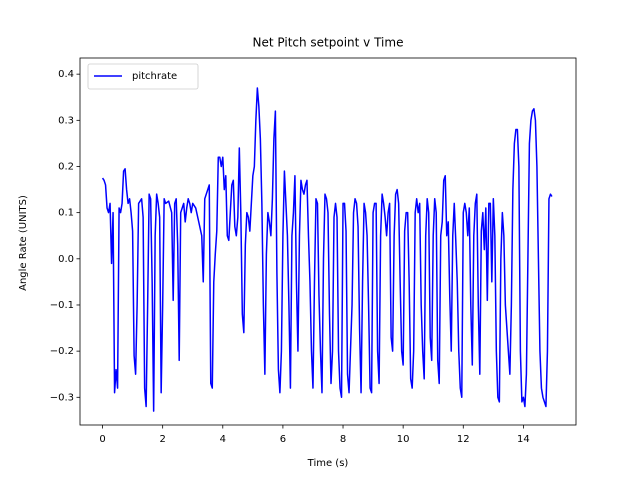 The width and height of the screenshot is (640, 484). What do you see at coordinates (102, 439) in the screenshot?
I see `x-tick-label: 0` at bounding box center [102, 439].